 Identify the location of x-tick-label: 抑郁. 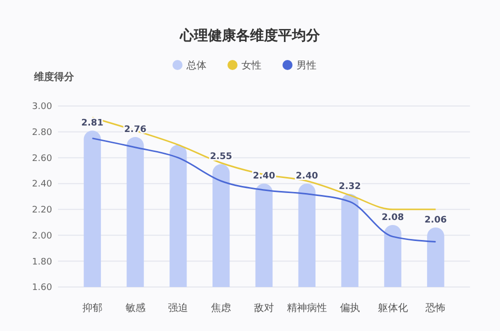
(92, 308).